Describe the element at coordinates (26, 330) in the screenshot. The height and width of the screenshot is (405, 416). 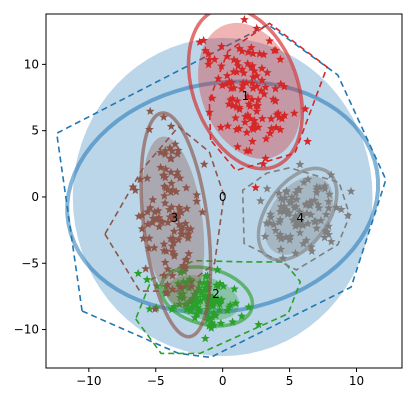
I see `y-tick-label: −10` at that location.